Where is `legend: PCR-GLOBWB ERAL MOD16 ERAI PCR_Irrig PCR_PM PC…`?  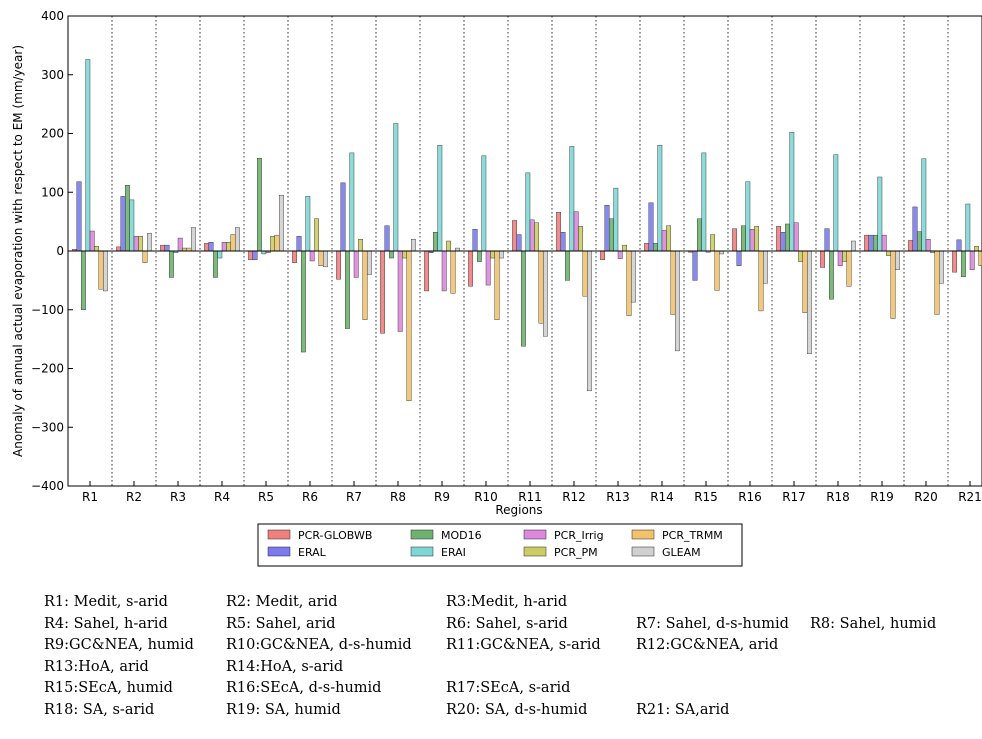 legend: PCR-GLOBWB ERAL MOD16 ERAI PCR_Irrig PCR_PM PC… is located at coordinates (500, 545).